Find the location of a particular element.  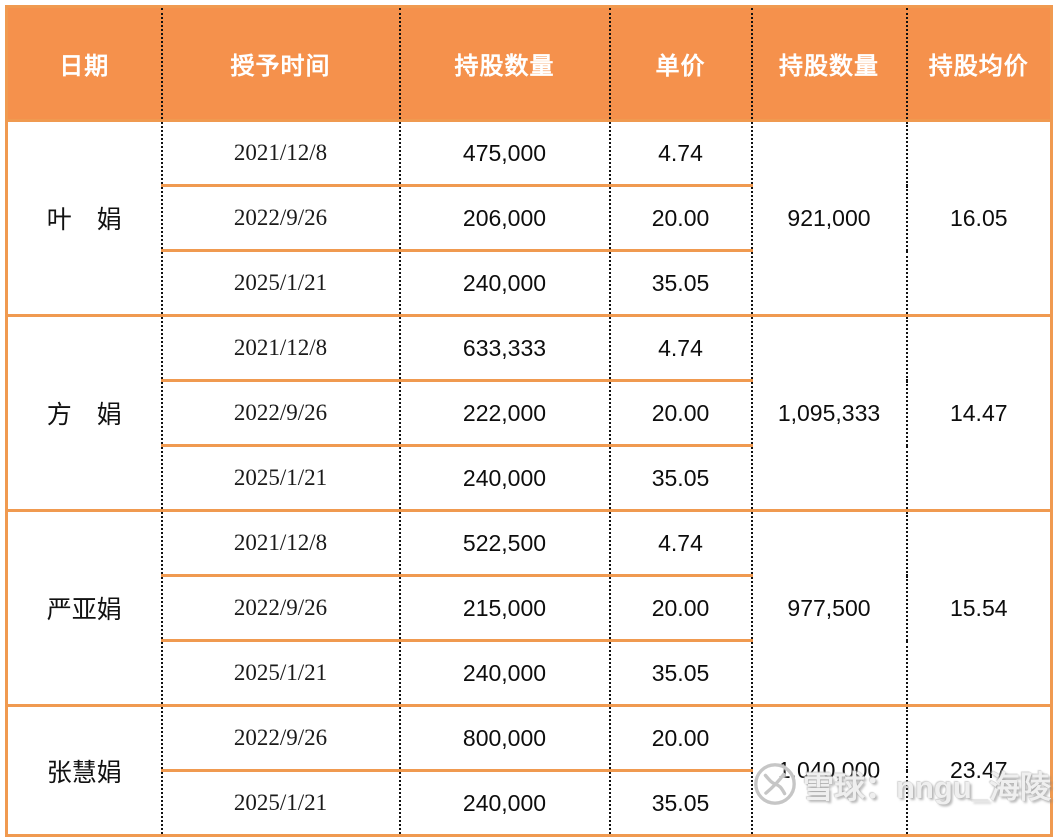

holder-name: 张慧娟 is located at coordinates (84, 770).